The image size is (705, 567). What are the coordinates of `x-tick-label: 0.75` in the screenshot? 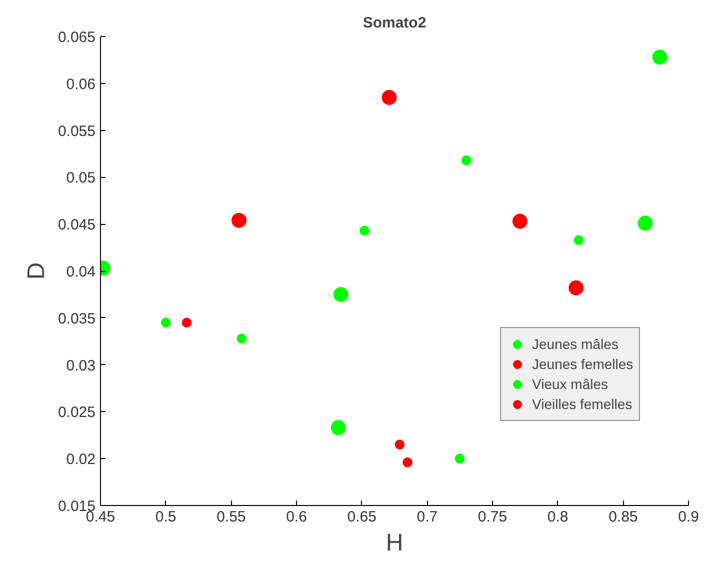 It's located at (493, 517).